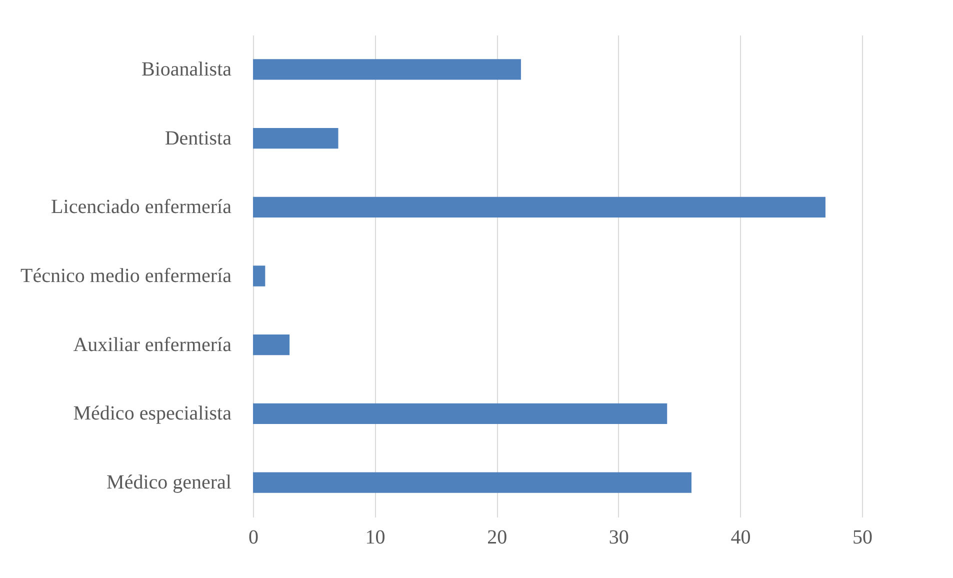 The image size is (953, 578). What do you see at coordinates (152, 345) in the screenshot?
I see `y-tick-label: Auxiliar enfermería` at bounding box center [152, 345].